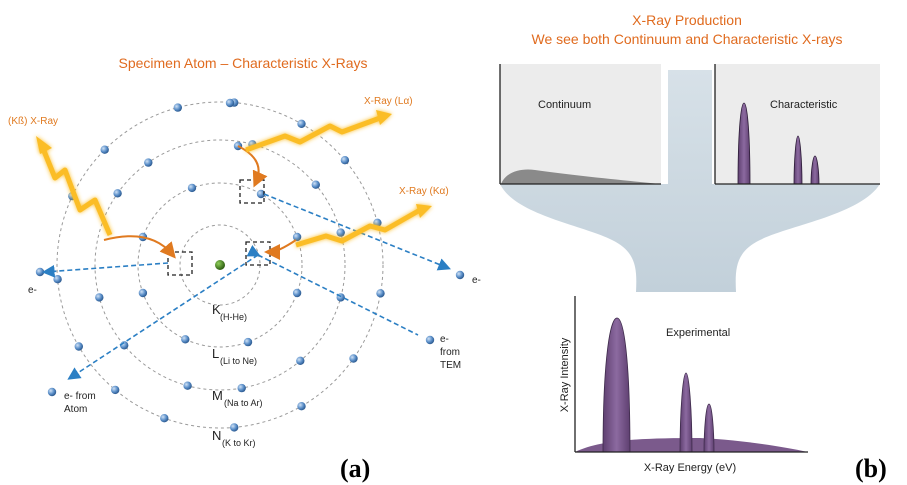  I want to click on shell-l-ring, so click(220, 265).